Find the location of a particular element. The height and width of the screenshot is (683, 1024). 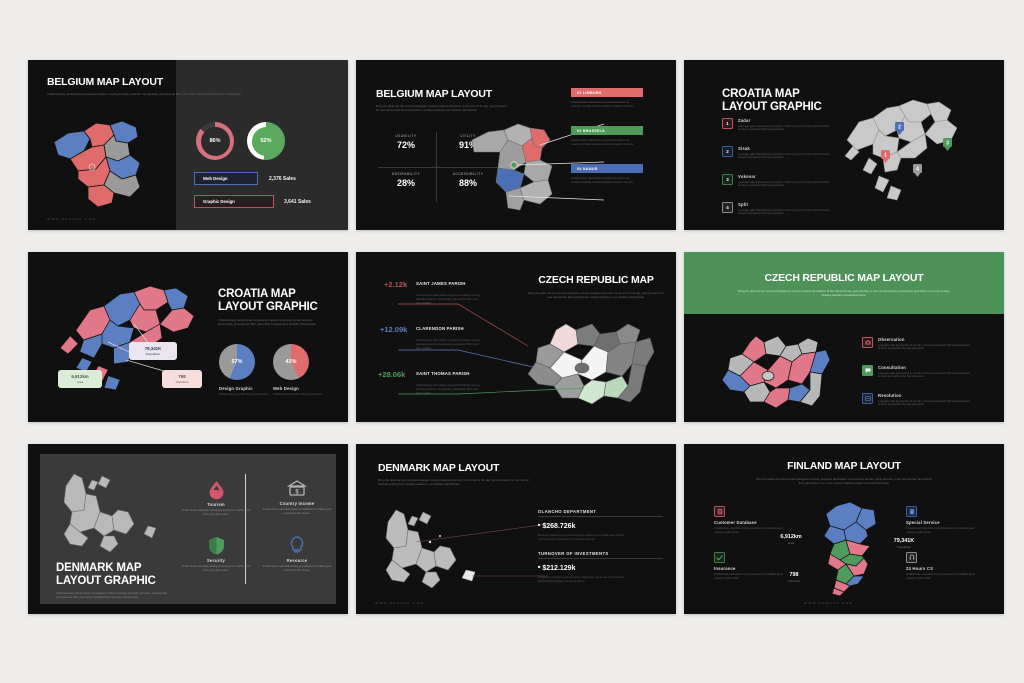

info-icon: i is located at coordinates (911, 511).